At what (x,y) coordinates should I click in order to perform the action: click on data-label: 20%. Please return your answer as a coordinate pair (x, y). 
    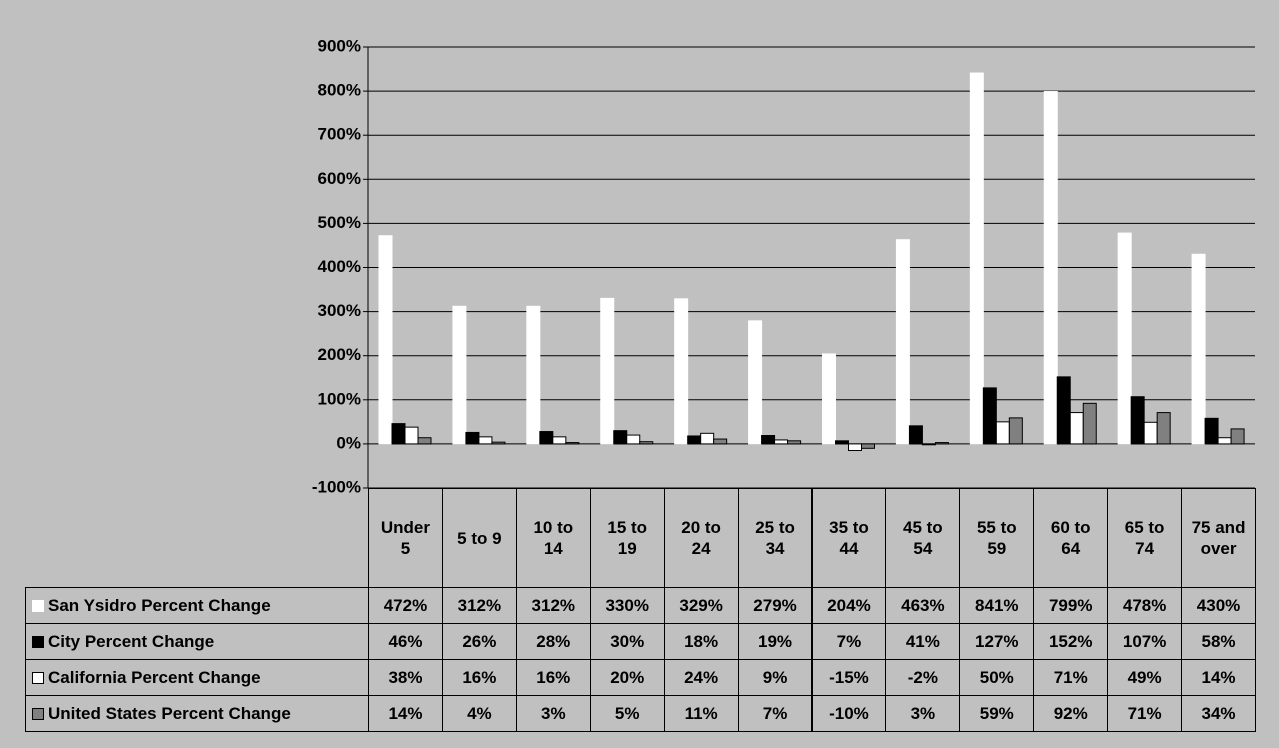
    Looking at the image, I should click on (627, 677).